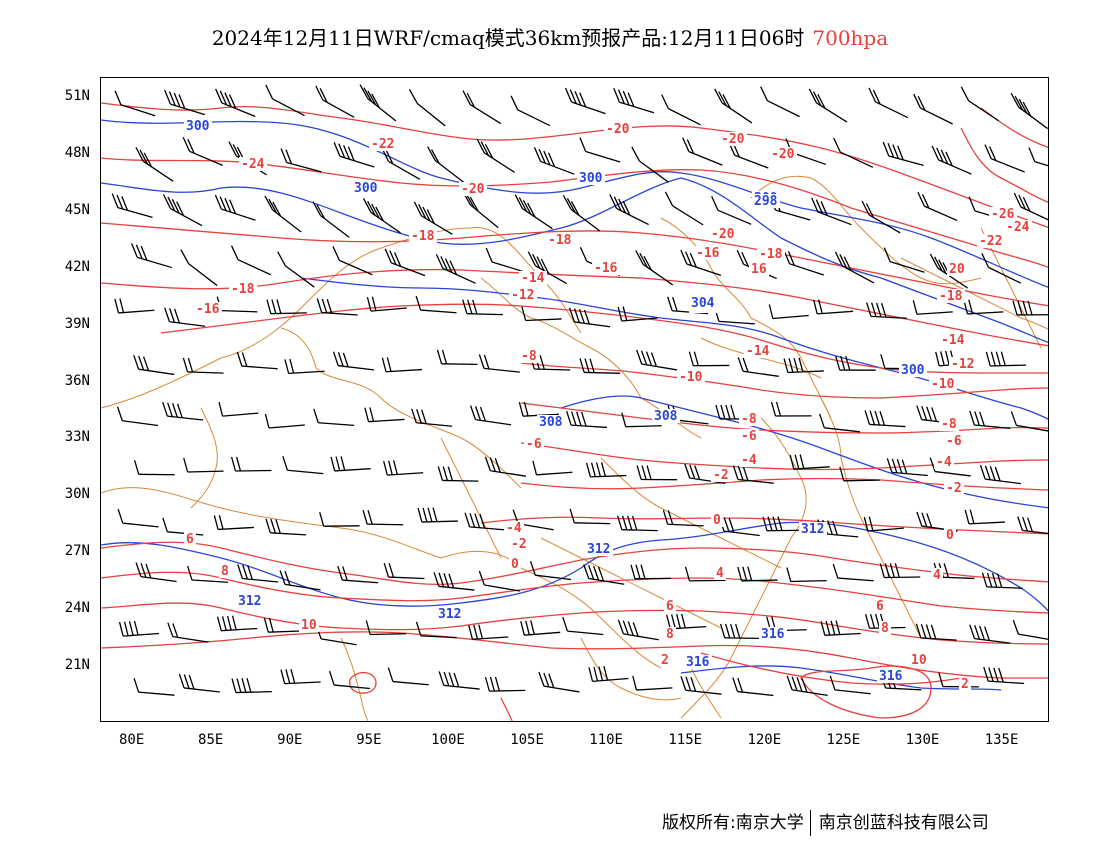  I want to click on lat-tick-label: 51N, so click(77, 95).